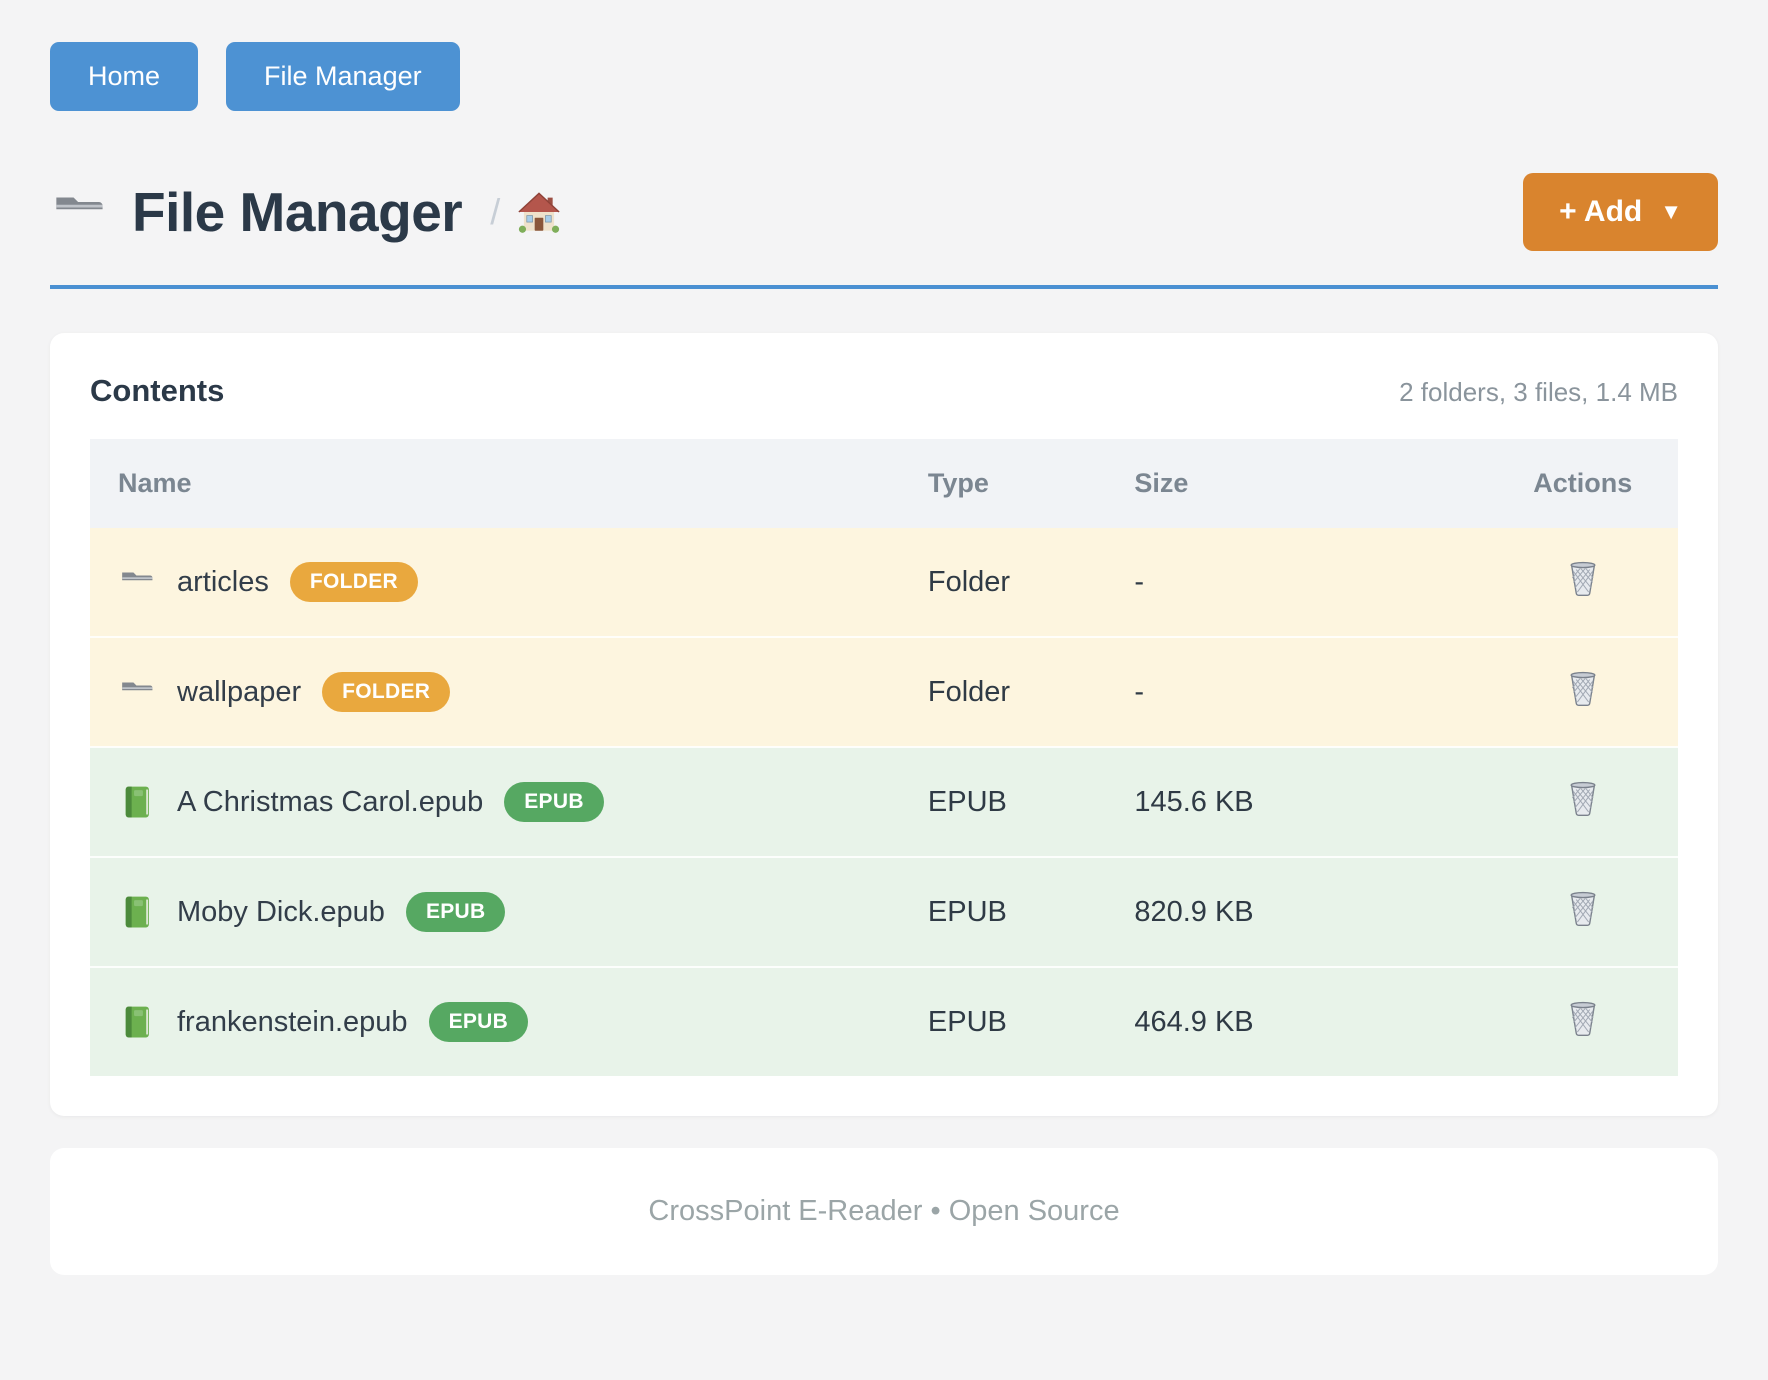 This screenshot has height=1380, width=1768. What do you see at coordinates (239, 691) in the screenshot?
I see `item-name: wallpaper` at bounding box center [239, 691].